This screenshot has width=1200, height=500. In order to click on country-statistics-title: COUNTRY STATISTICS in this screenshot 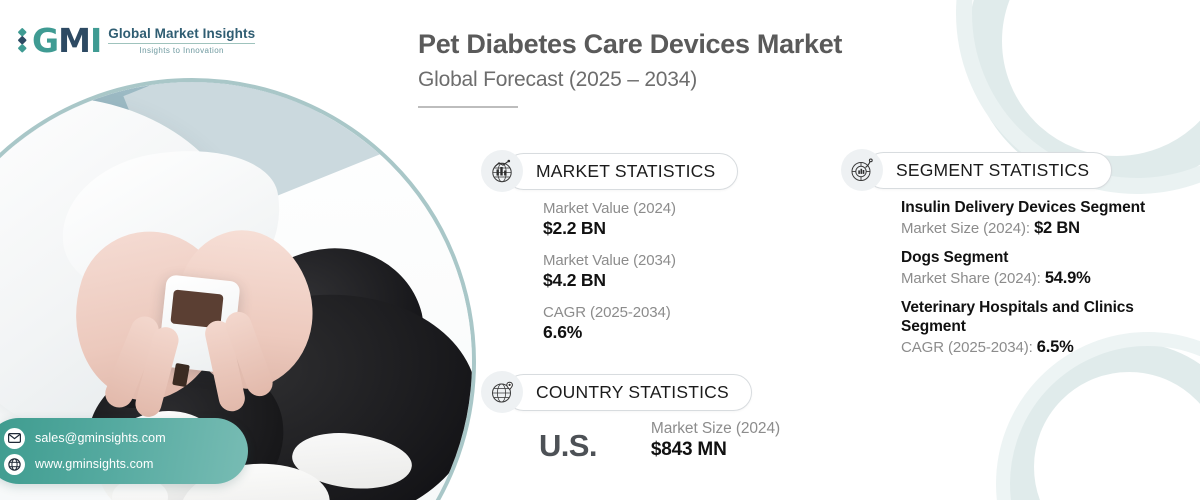, I will do `click(628, 392)`.